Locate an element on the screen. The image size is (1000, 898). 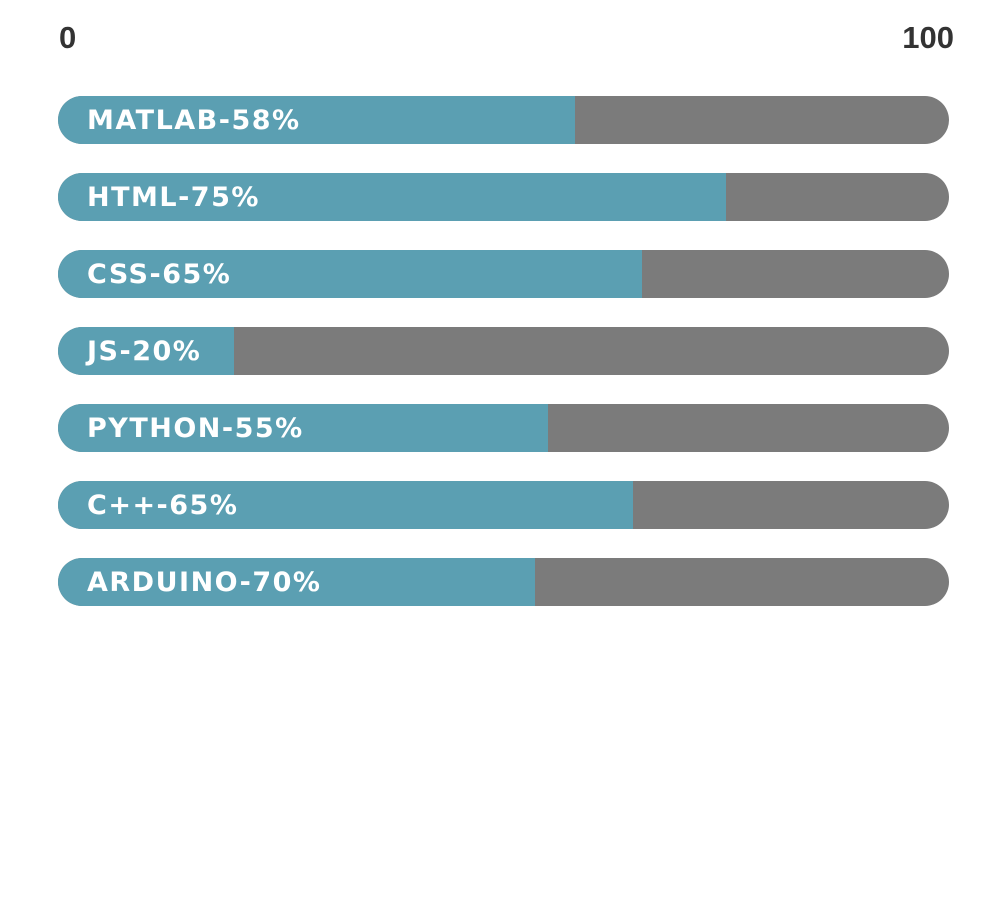
bar-row: PYTHON-55% is located at coordinates (503, 428).